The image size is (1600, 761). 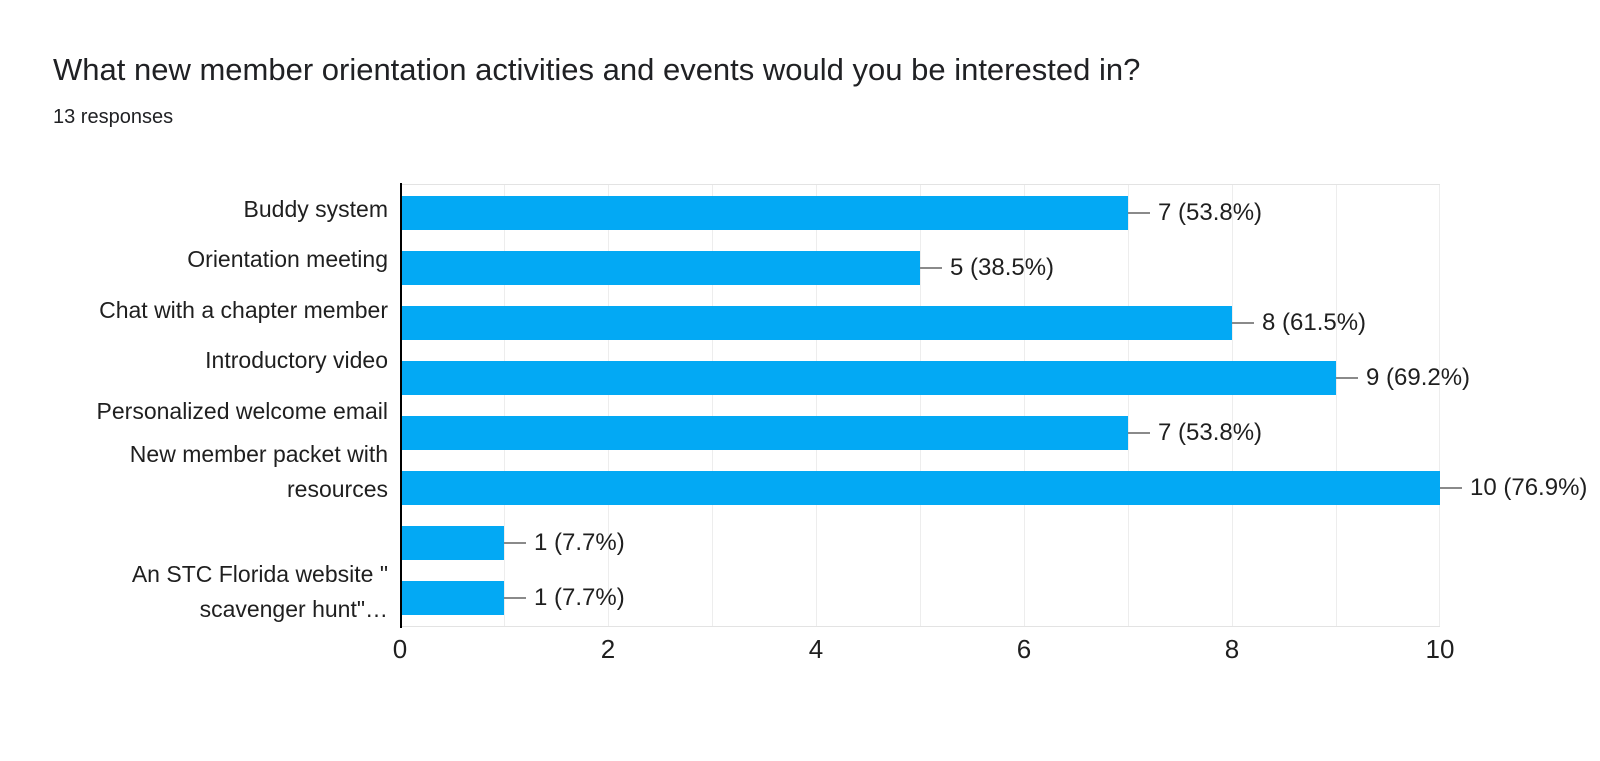 What do you see at coordinates (401, 405) in the screenshot?
I see `y-axis-line` at bounding box center [401, 405].